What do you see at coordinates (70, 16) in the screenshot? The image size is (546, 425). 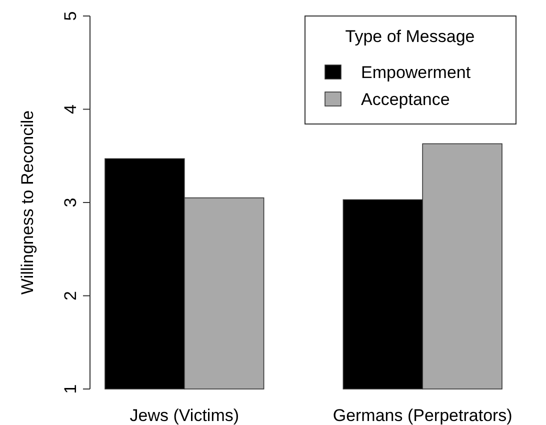 I see `y-tick-label: 5` at bounding box center [70, 16].